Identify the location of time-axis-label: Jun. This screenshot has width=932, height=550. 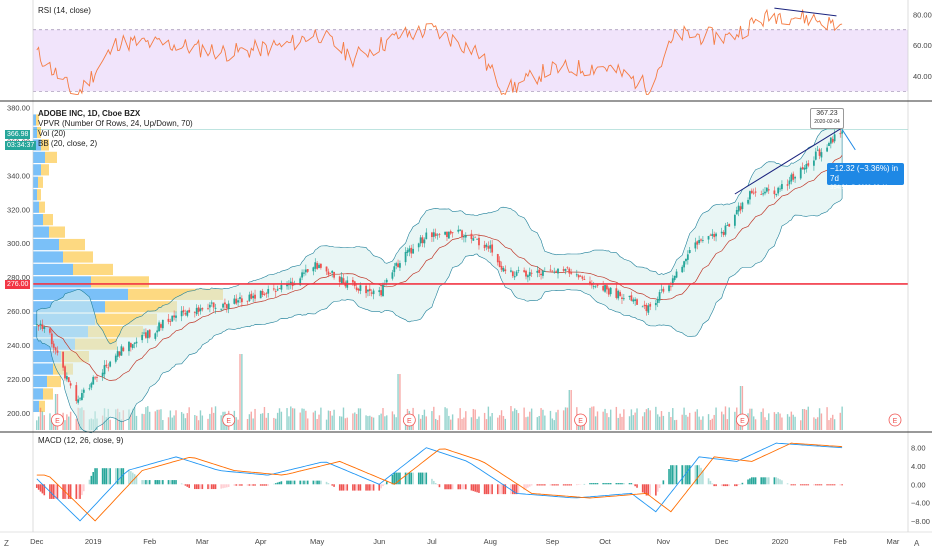
(379, 541).